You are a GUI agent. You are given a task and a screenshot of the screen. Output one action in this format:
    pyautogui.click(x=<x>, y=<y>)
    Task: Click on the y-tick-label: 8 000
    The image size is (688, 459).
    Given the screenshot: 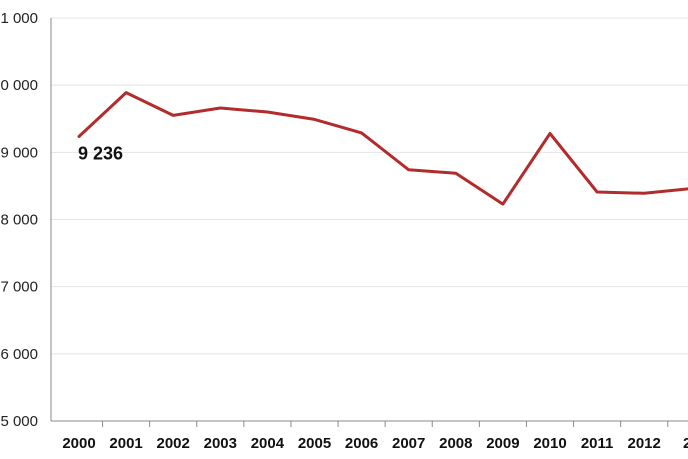 What is the action you would take?
    pyautogui.click(x=19, y=220)
    